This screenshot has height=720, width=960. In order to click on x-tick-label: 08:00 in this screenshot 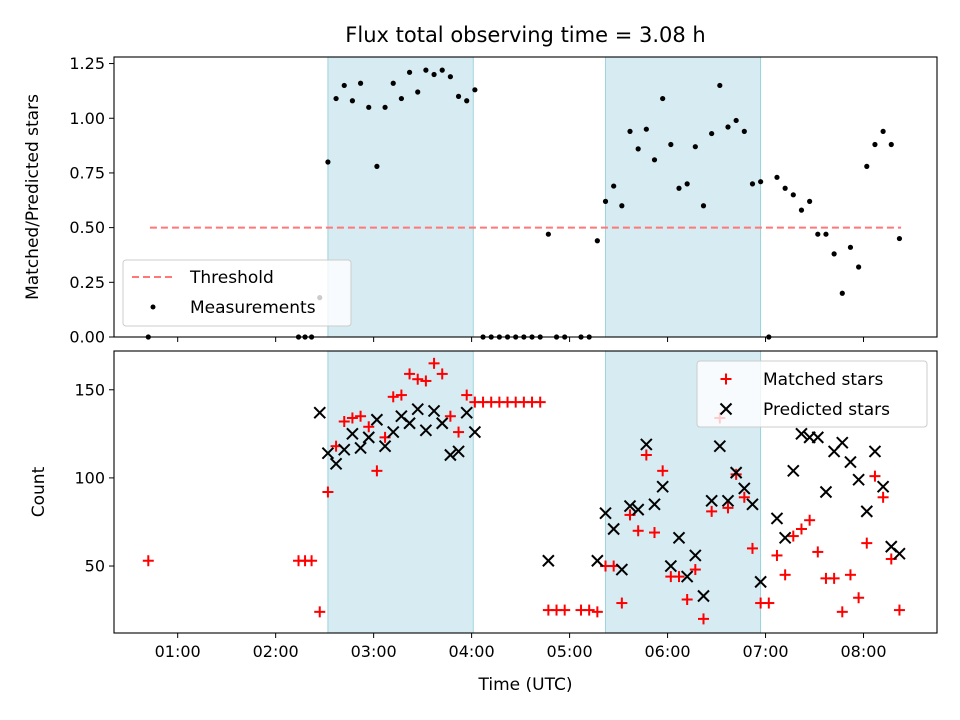, I will do `click(863, 651)`.